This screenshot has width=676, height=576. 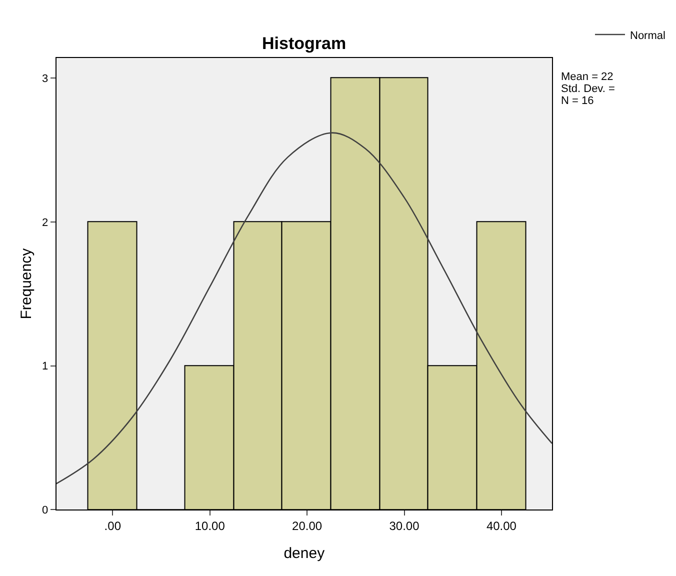 I want to click on y-tick-label: 3, so click(x=45, y=79).